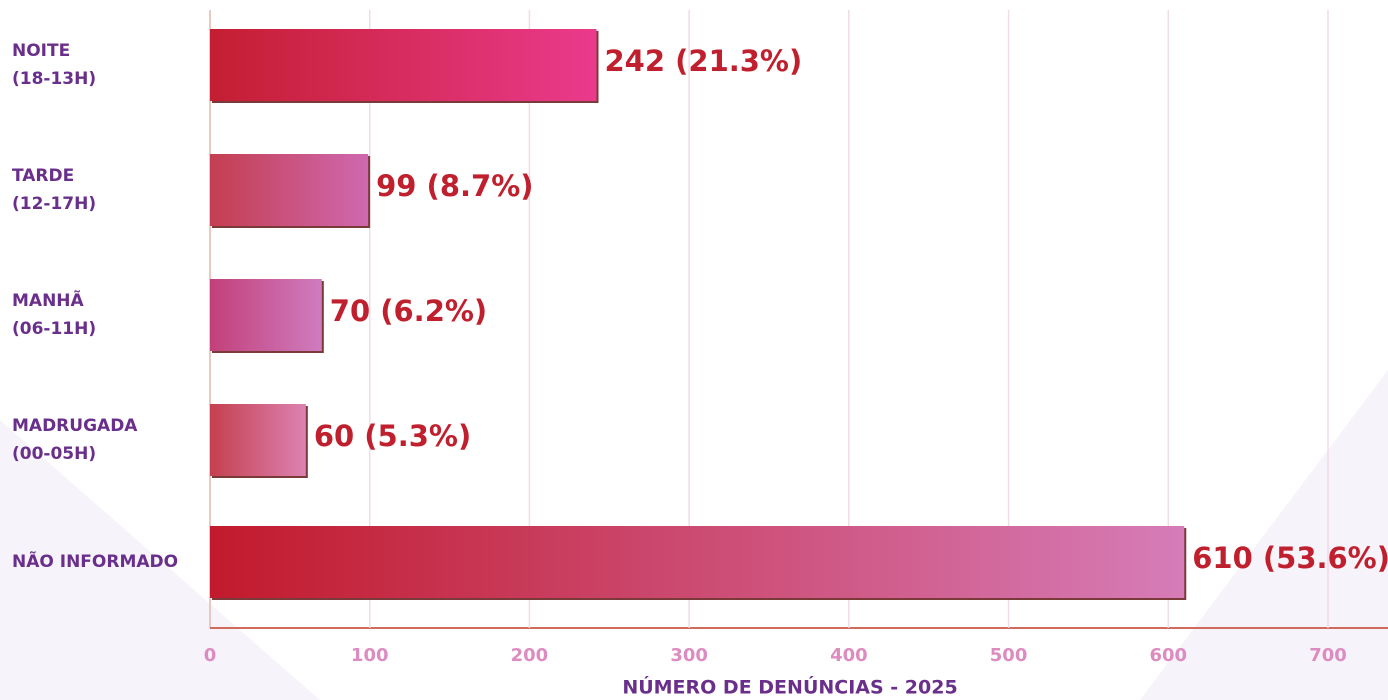 This screenshot has height=700, width=1388. I want to click on y-tick-label: NÃO INFORMADO, so click(95, 560).